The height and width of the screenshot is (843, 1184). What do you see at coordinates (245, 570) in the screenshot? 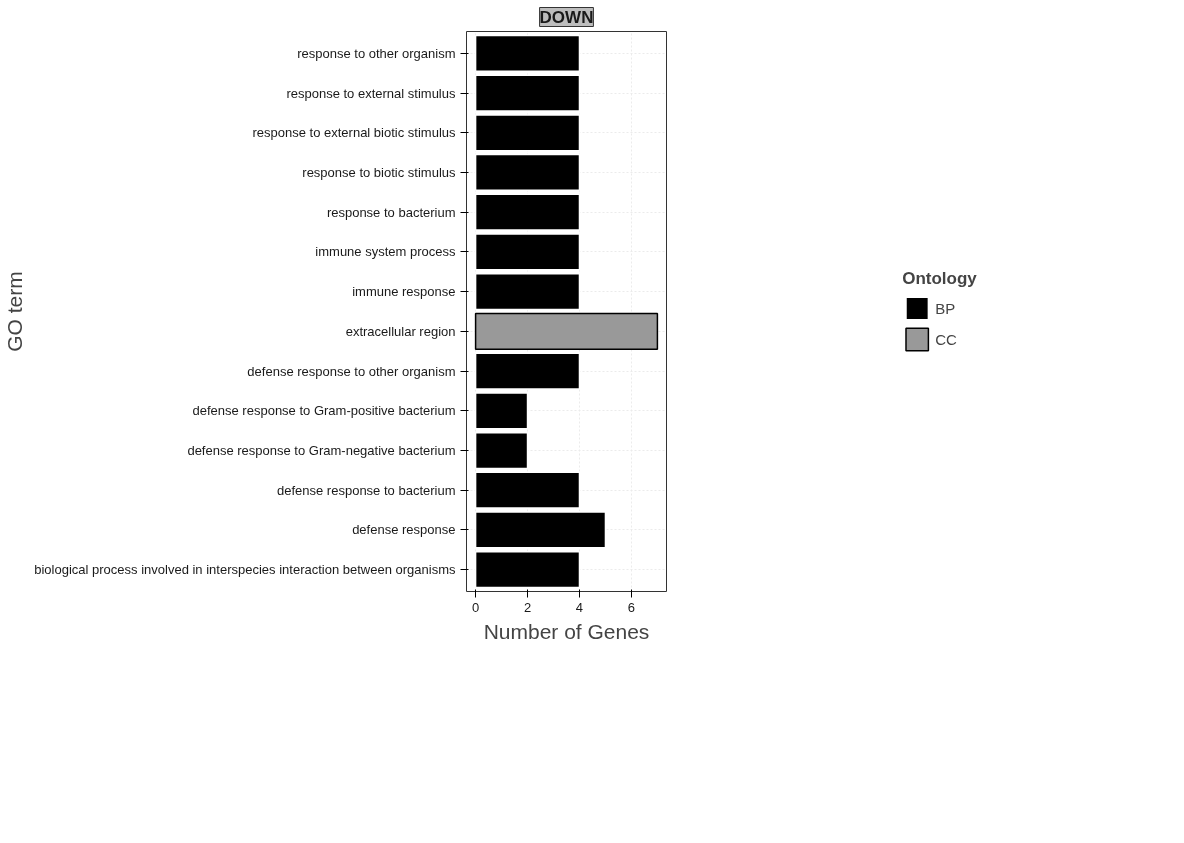
I see `y-tick-label: biological process involved in interspecies interaction between organisms` at bounding box center [245, 570].